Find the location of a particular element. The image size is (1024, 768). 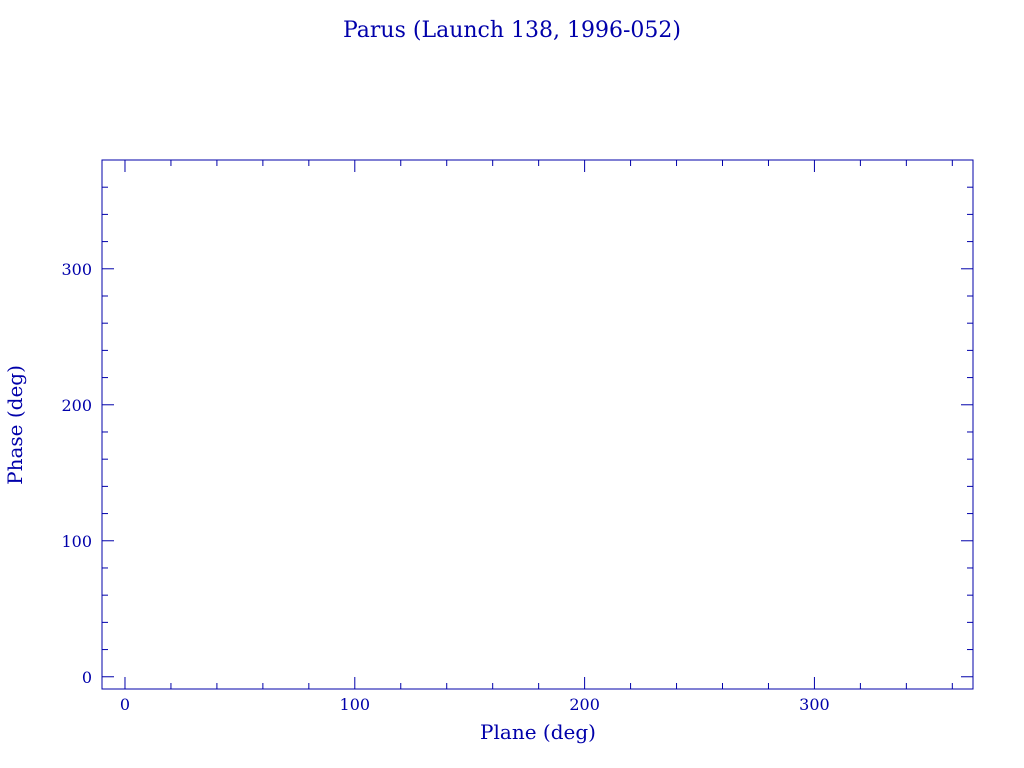

y-axis-label: Phase (deg) is located at coordinates (15, 425).